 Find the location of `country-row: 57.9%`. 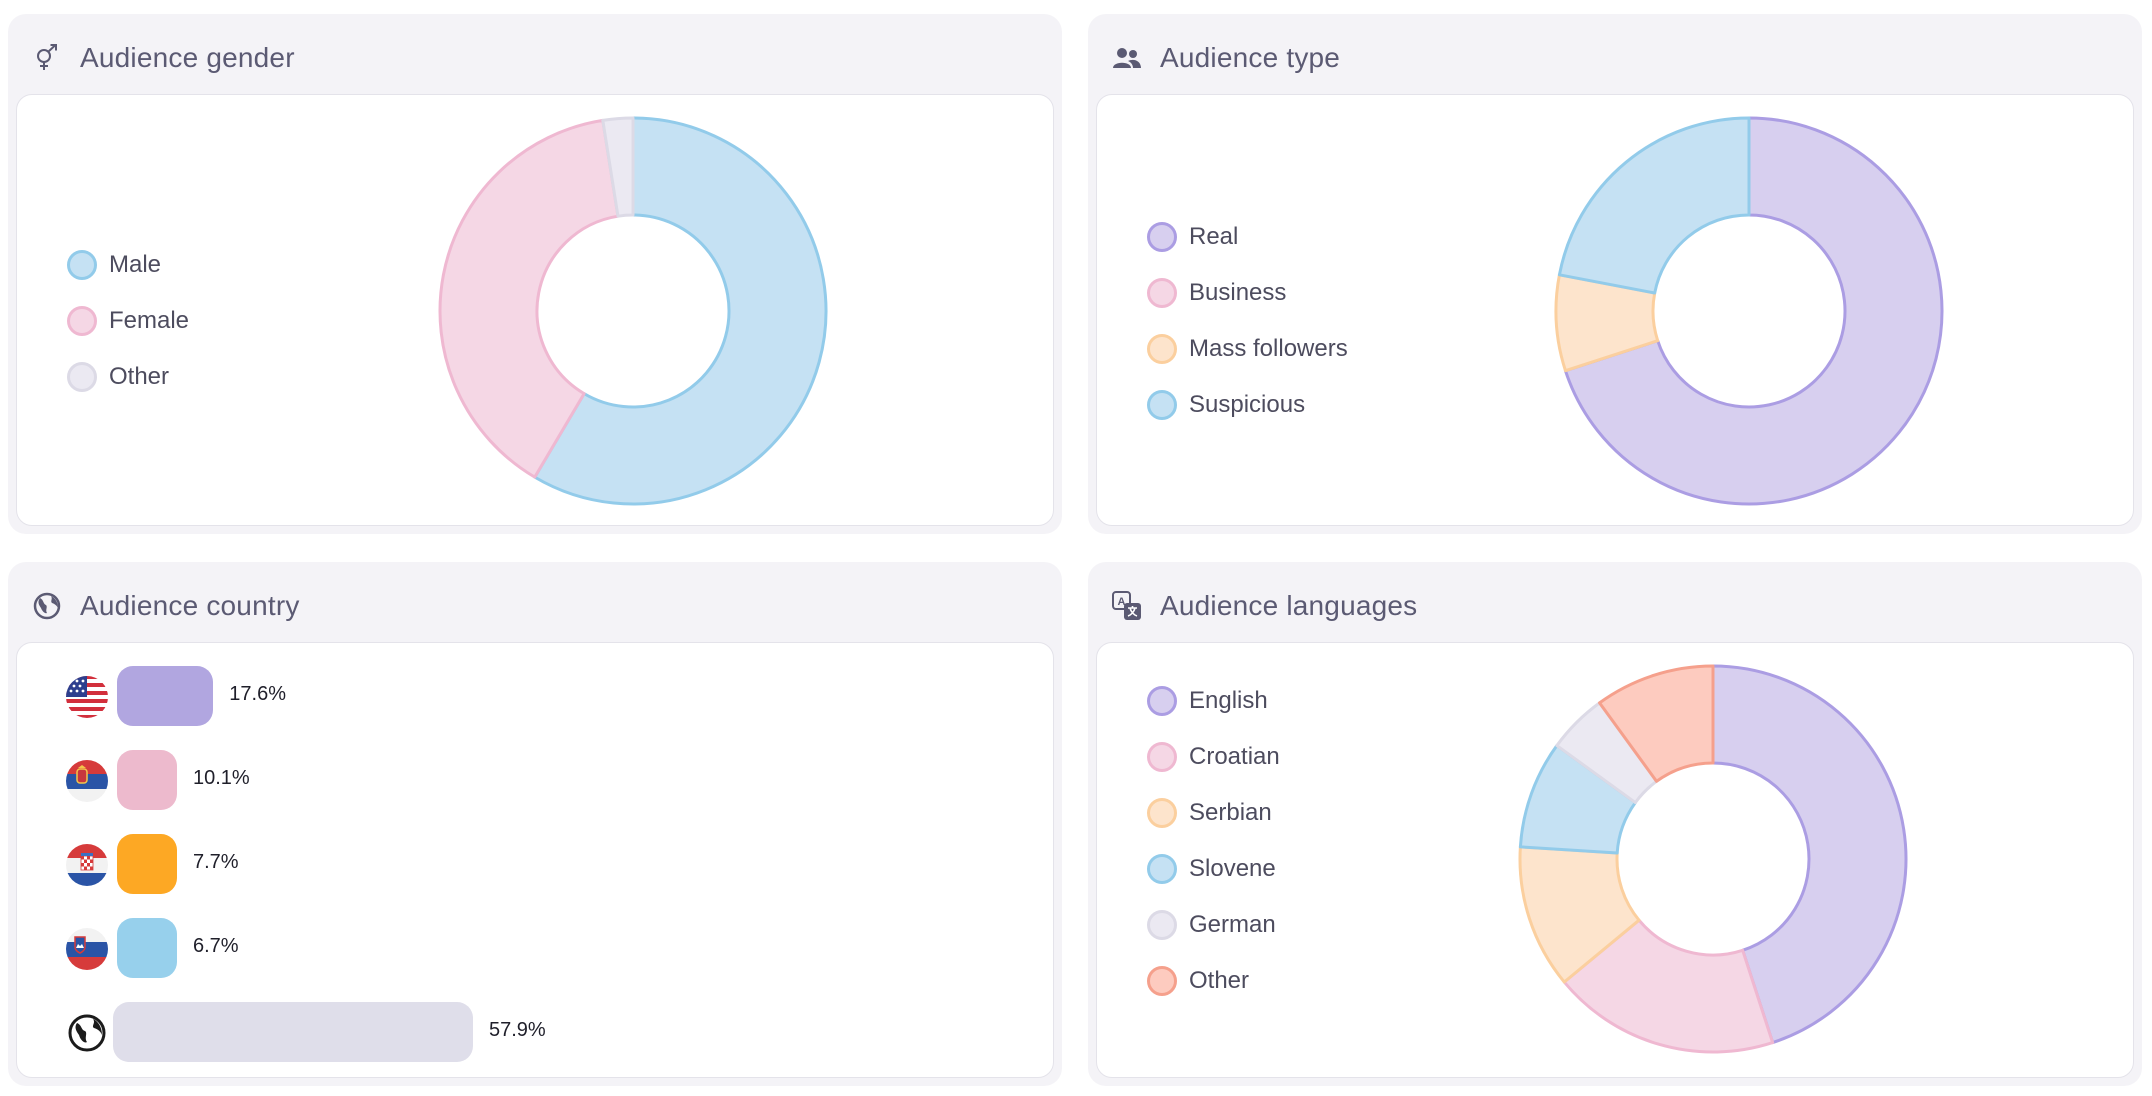

country-row: 57.9% is located at coordinates (535, 1033).